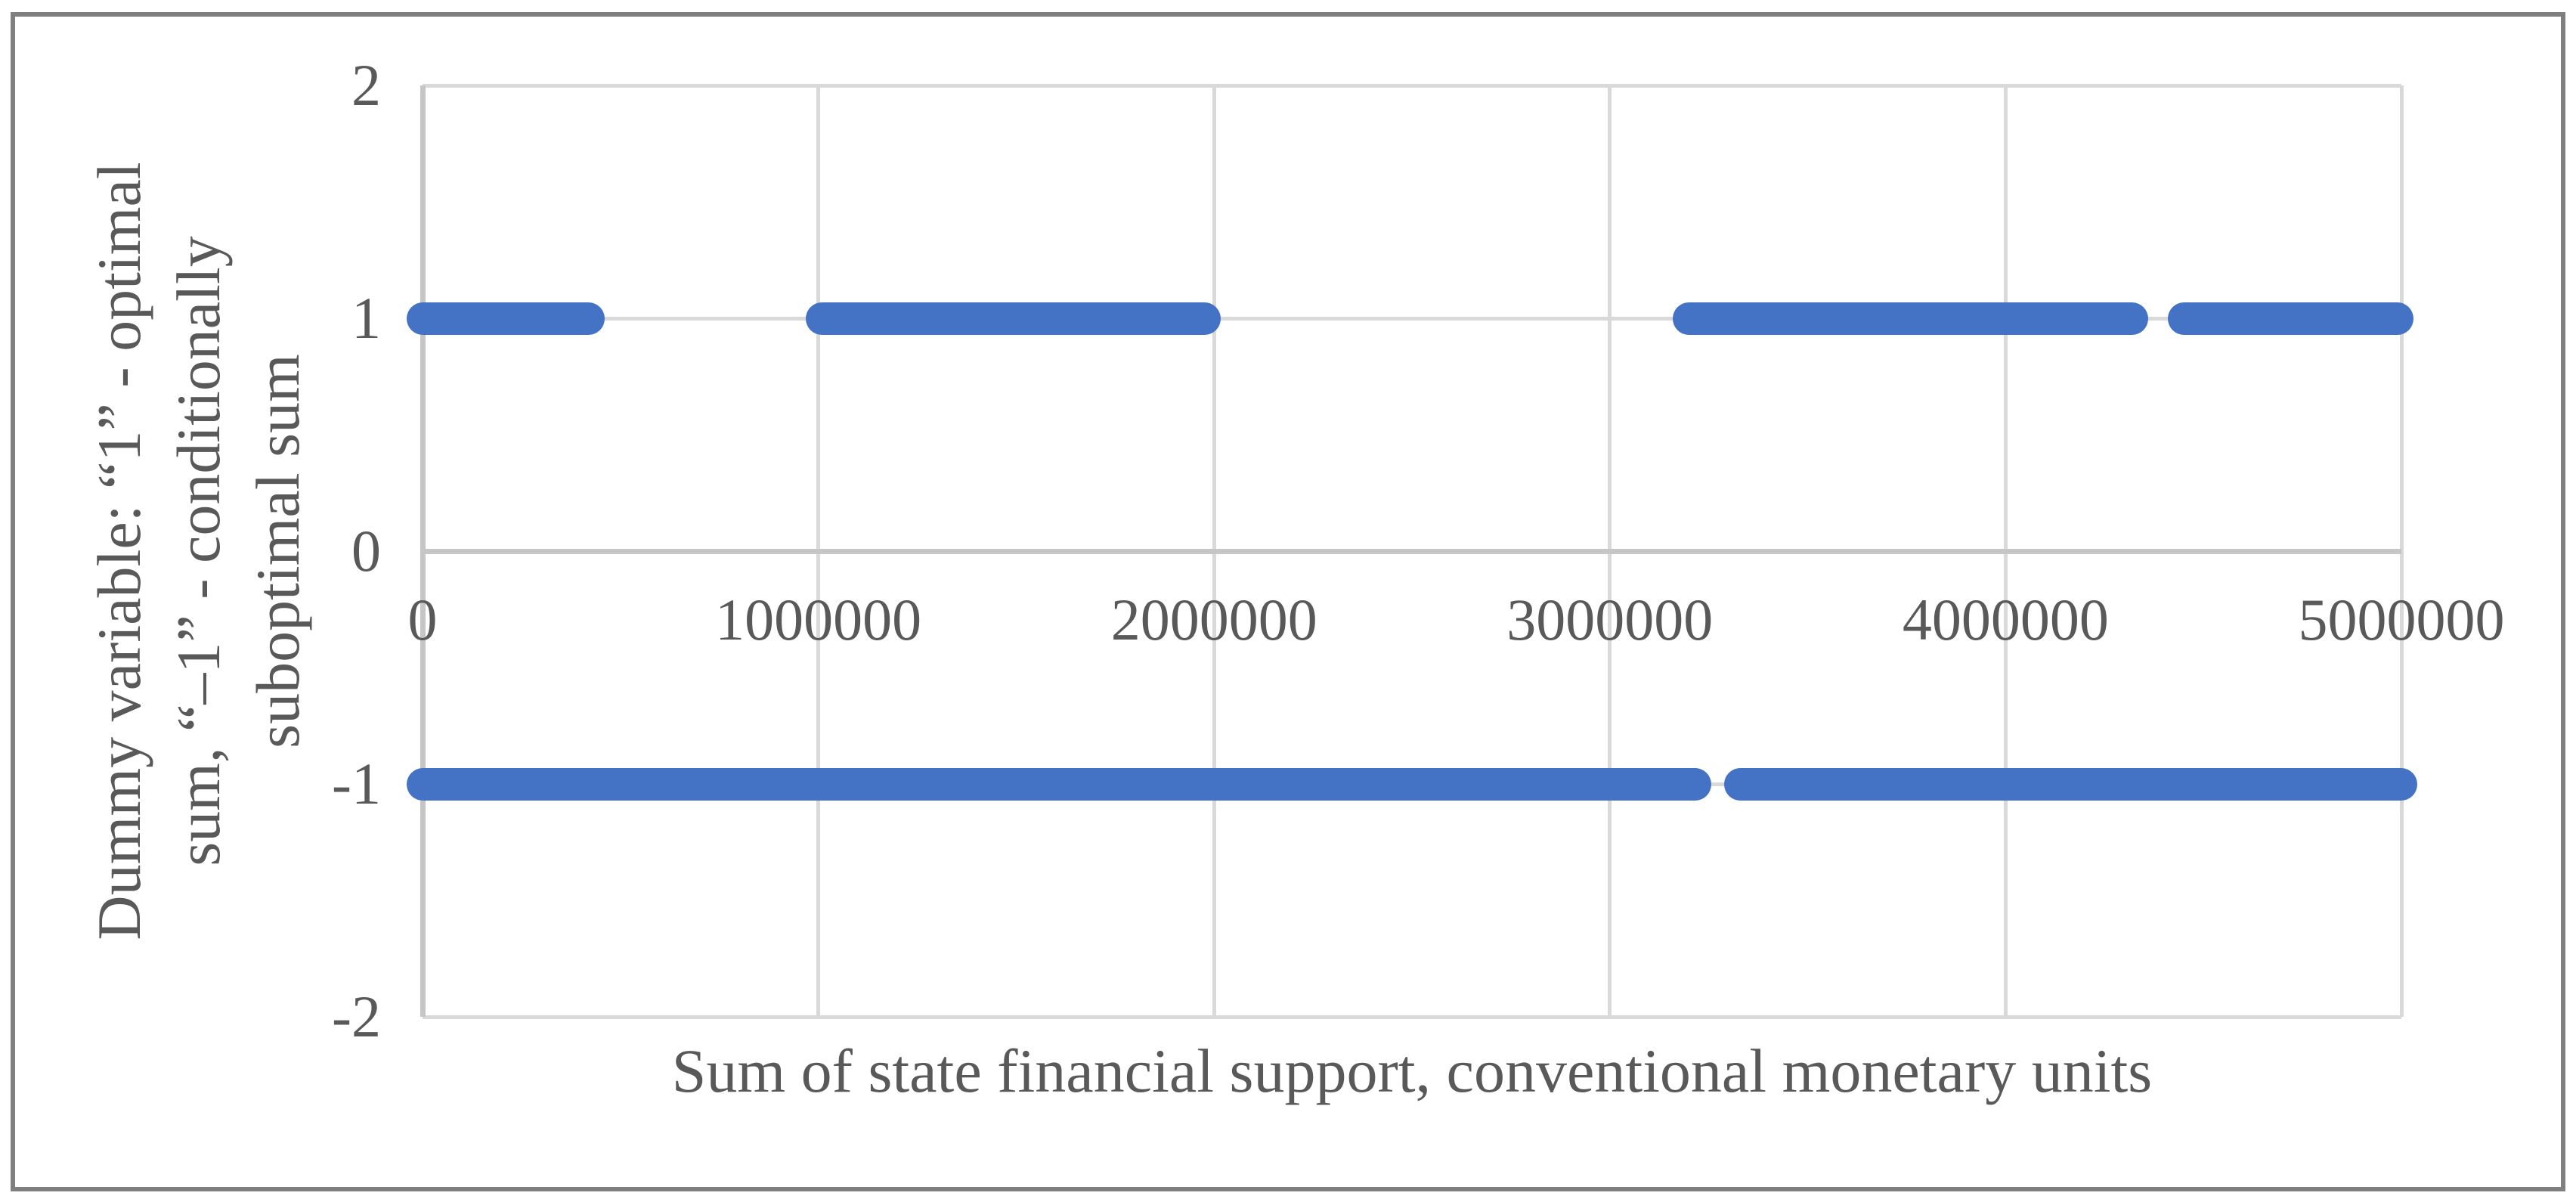  What do you see at coordinates (119, 551) in the screenshot?
I see `y-axis-title-line-1: Dummy variable: “1” - optimal` at bounding box center [119, 551].